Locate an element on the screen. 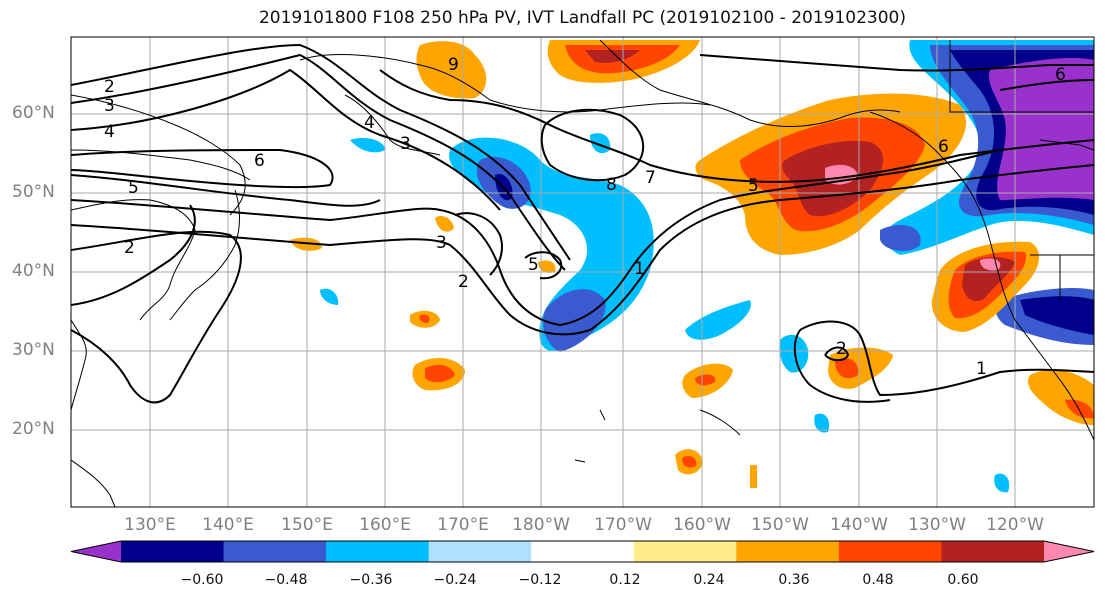 The image size is (1105, 601). colorbar-tick-label: −0.36 is located at coordinates (371, 580).